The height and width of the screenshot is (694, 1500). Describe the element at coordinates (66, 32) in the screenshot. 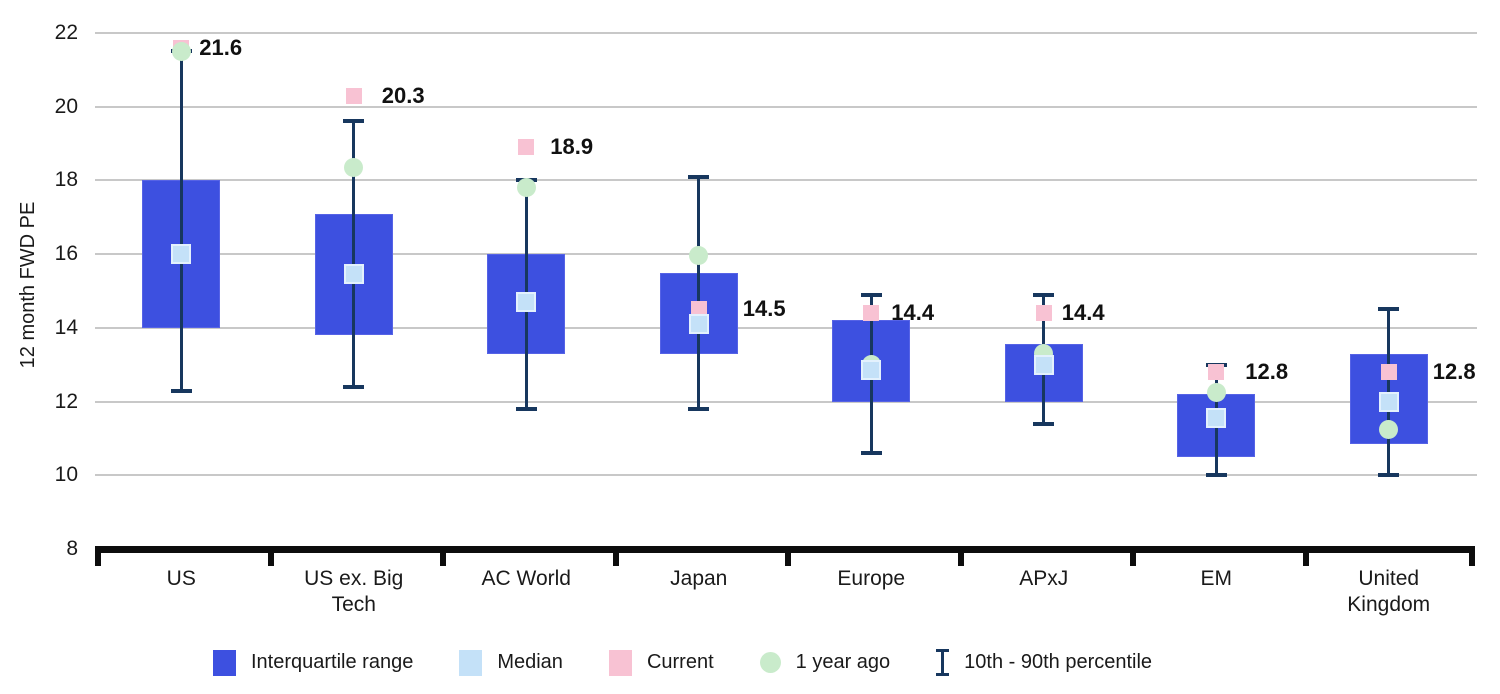

I see `y-tick-label: 22` at that location.